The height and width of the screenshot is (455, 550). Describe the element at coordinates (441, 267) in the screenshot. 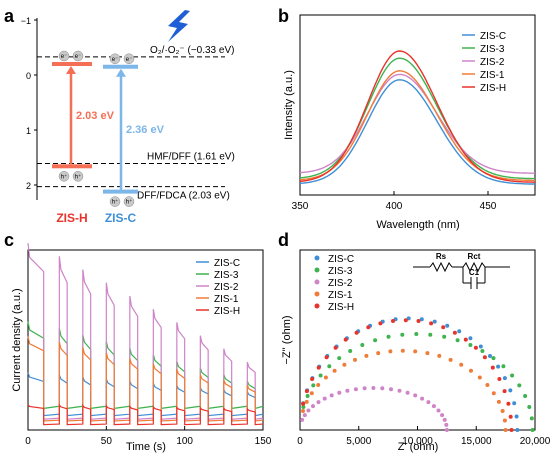

I see `resistor-rs` at that location.